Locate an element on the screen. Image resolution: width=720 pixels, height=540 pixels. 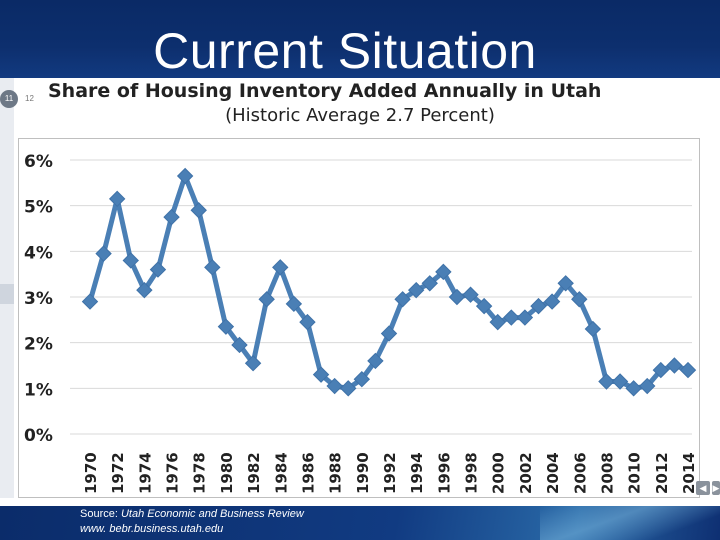
x-tick-label: 2012 is located at coordinates (662, 473).